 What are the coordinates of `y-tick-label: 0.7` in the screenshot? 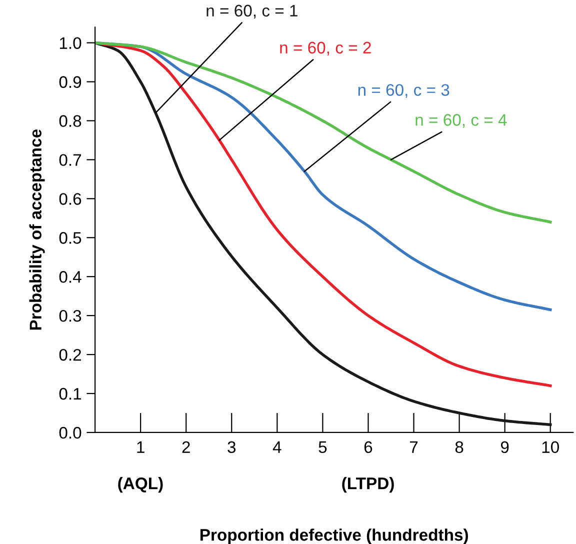 It's located at (70, 160).